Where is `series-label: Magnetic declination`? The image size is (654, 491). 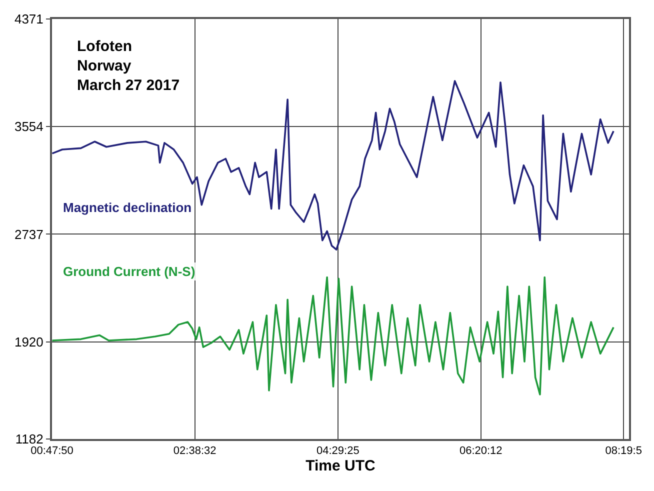
series-label: Magnetic declination is located at coordinates (127, 207).